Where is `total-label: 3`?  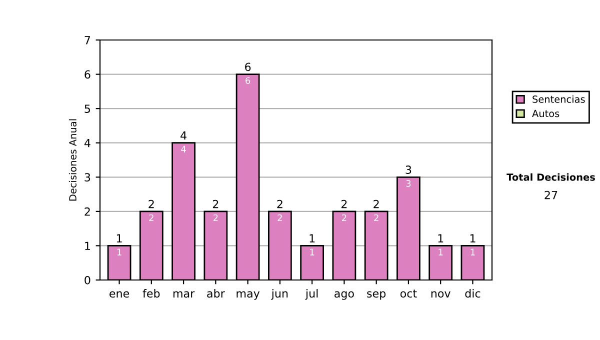
total-label: 3 is located at coordinates (409, 170).